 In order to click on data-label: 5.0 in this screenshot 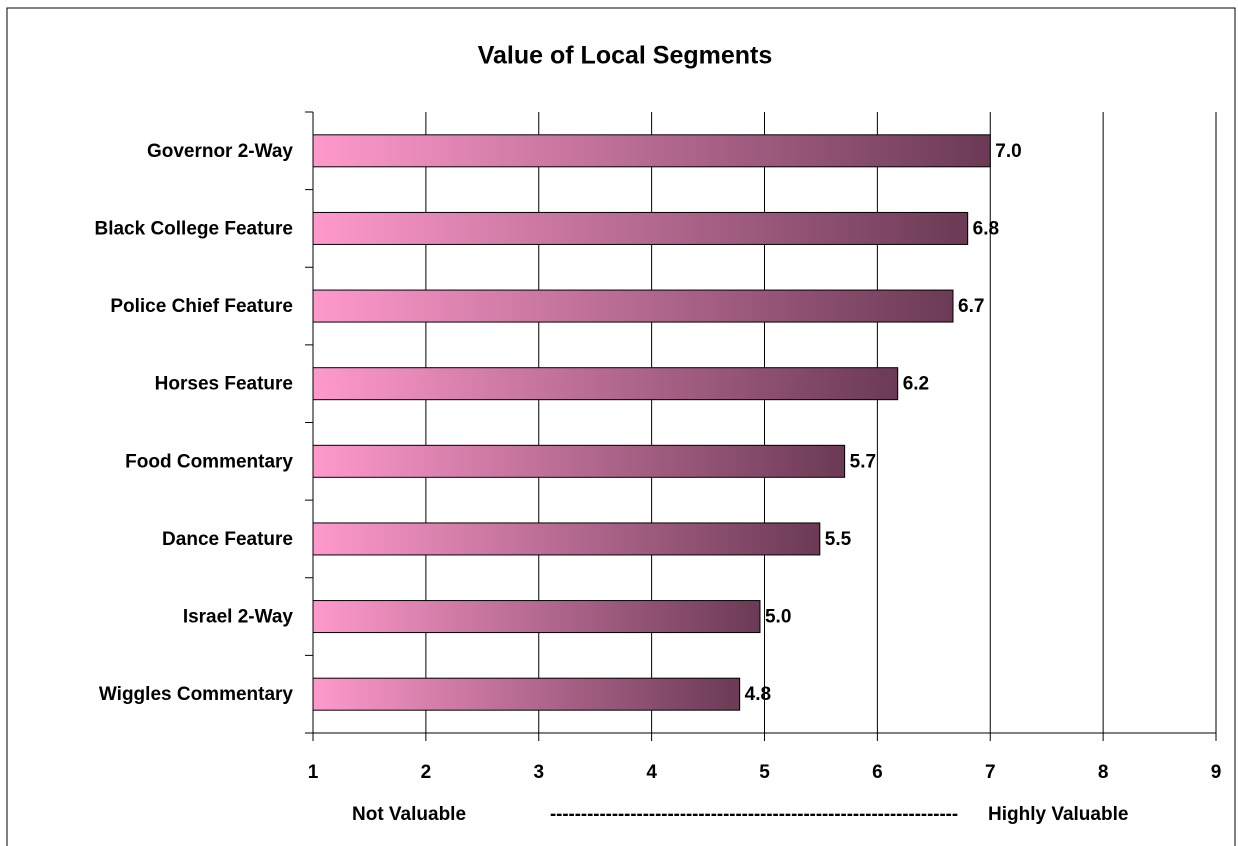, I will do `click(778, 617)`.